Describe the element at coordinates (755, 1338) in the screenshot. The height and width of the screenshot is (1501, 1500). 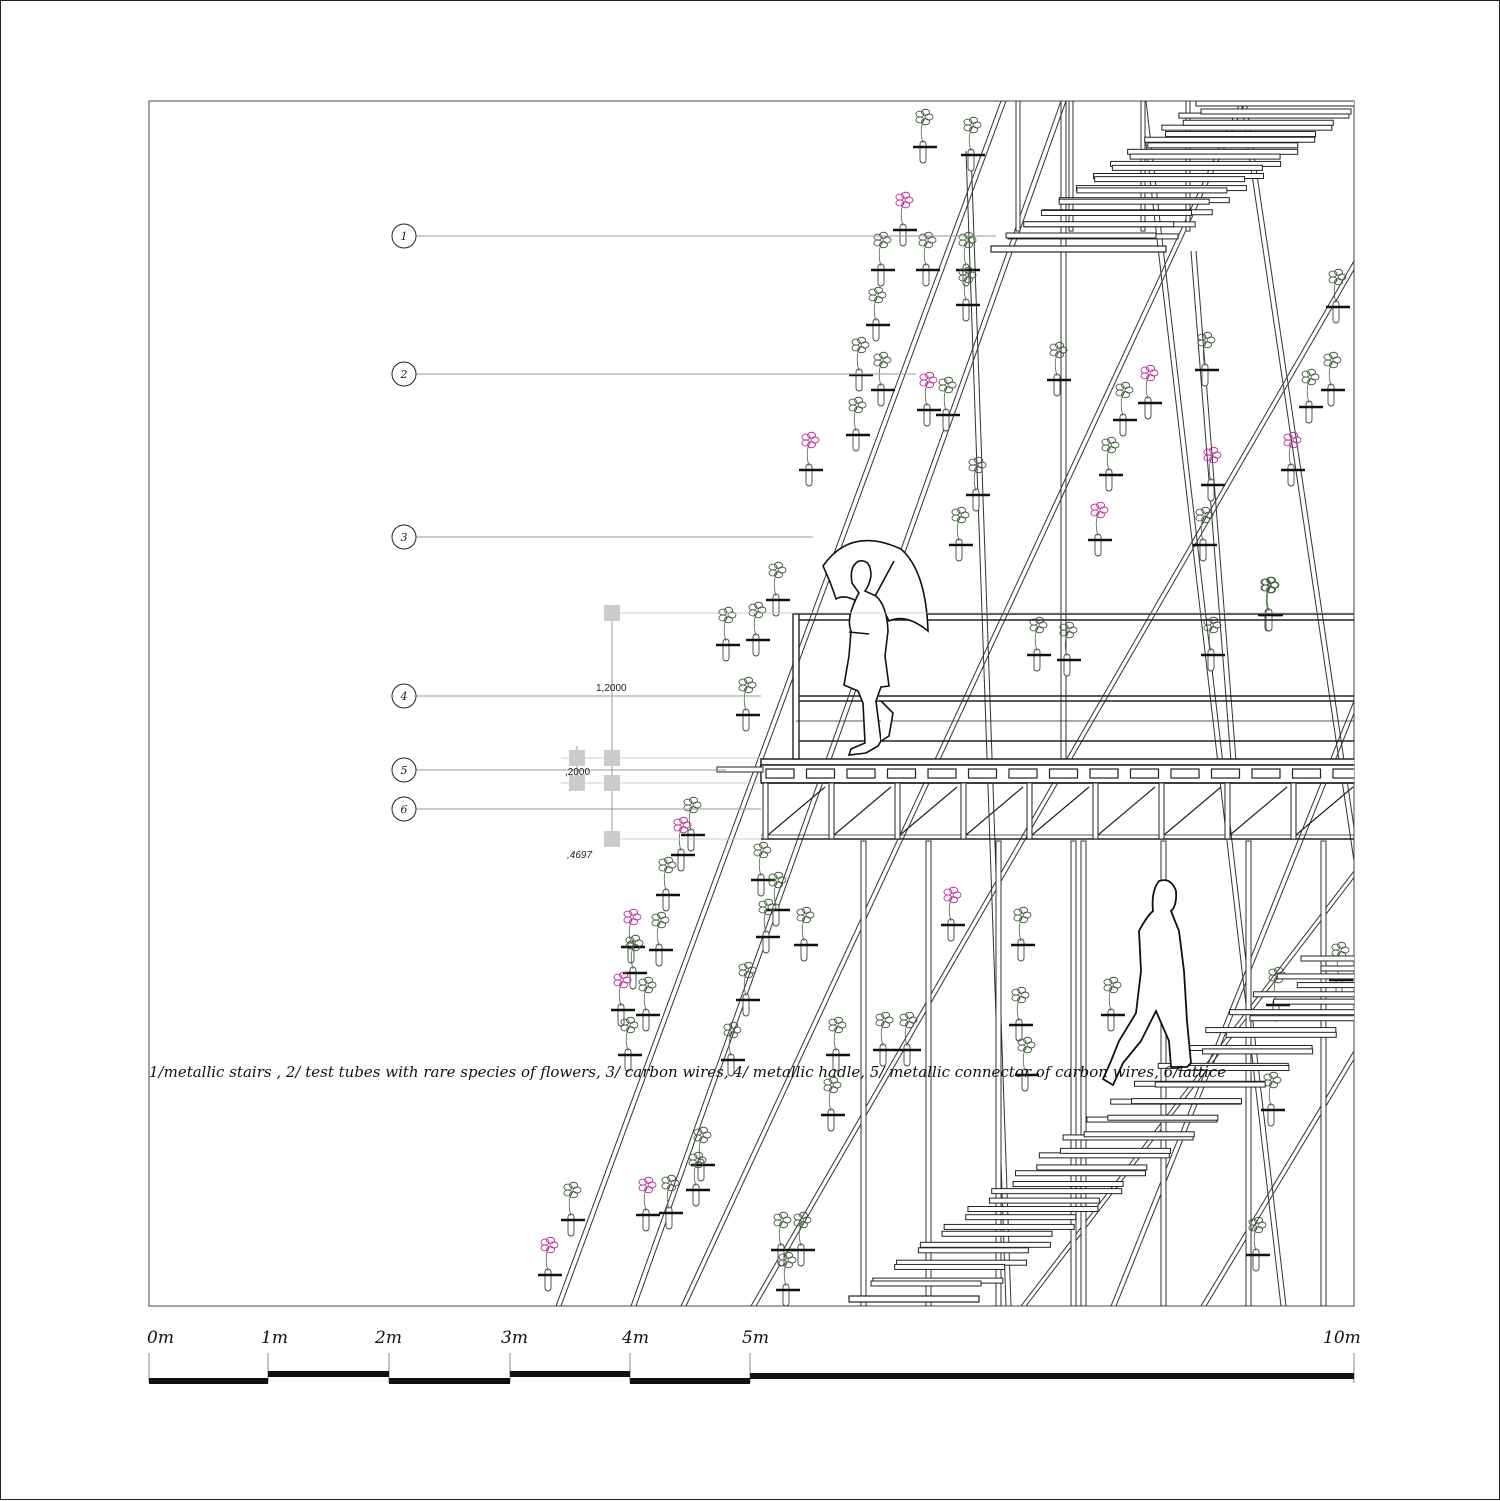
I see `scale-label-5m: 5m` at that location.